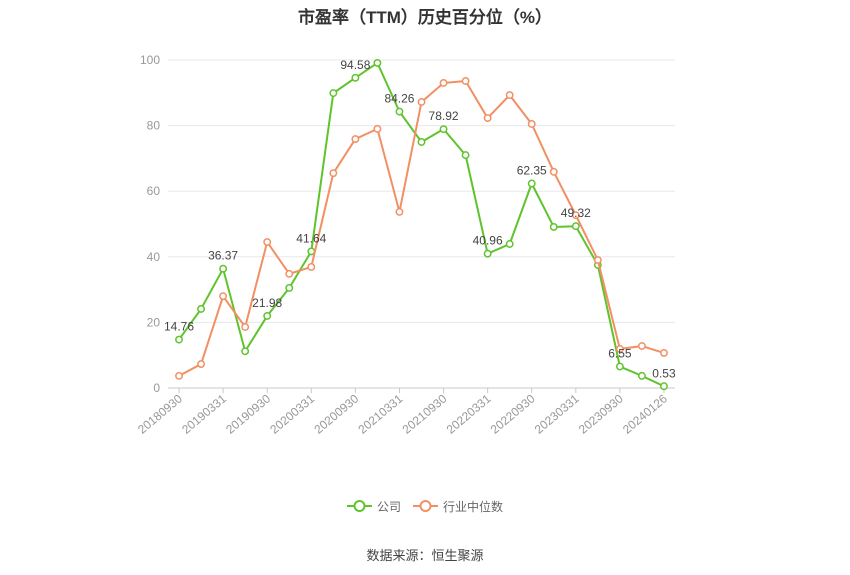 The height and width of the screenshot is (575, 850). What do you see at coordinates (388, 506) in the screenshot?
I see `legend-label-company: 公司` at bounding box center [388, 506].